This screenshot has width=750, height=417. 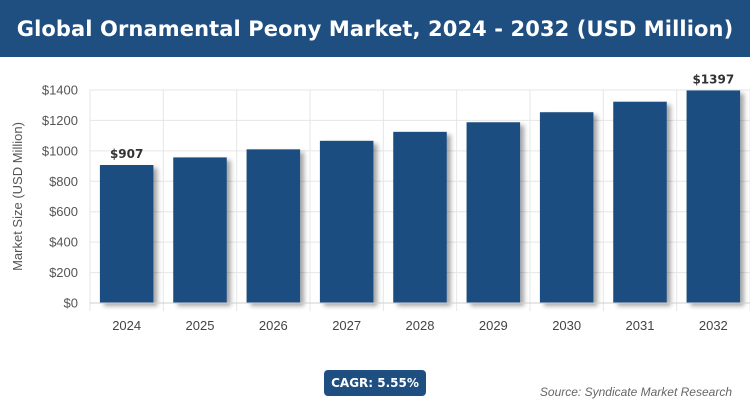 I want to click on y-tick-label: $800, so click(x=63, y=181).